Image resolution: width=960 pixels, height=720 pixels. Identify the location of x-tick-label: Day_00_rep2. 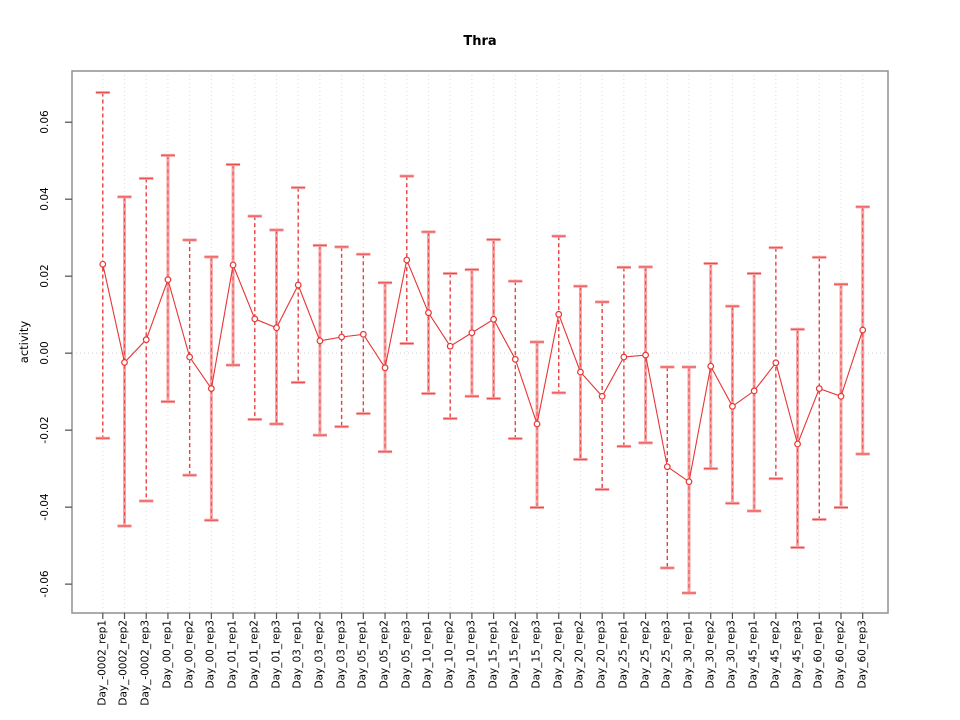
(189, 654).